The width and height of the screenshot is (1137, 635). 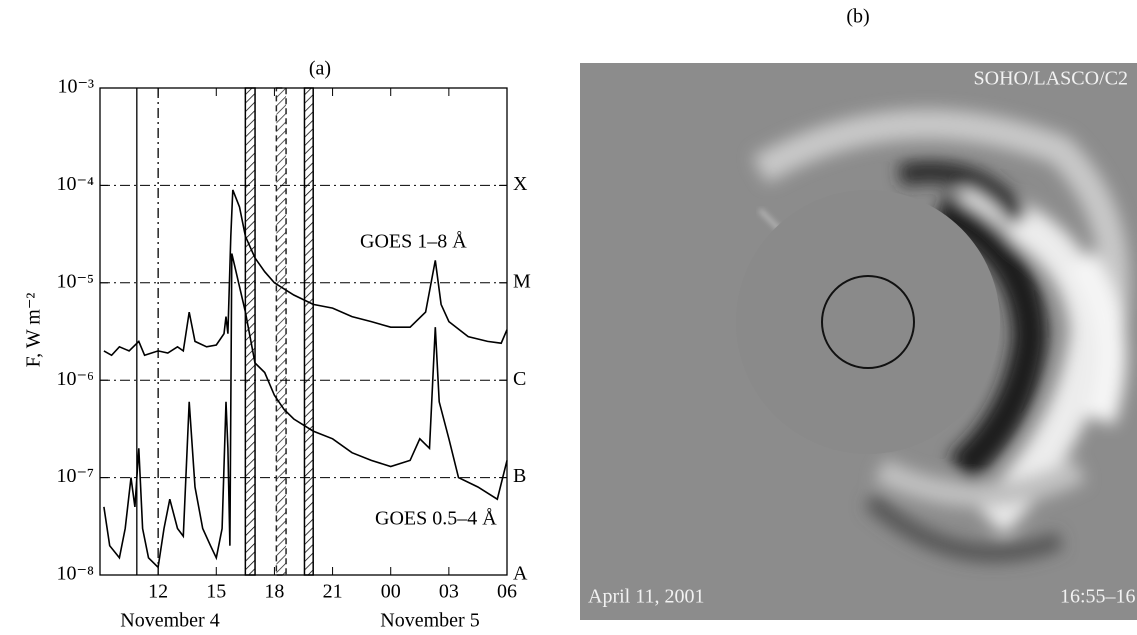 What do you see at coordinates (507, 592) in the screenshot?
I see `x-tick-label: 06` at bounding box center [507, 592].